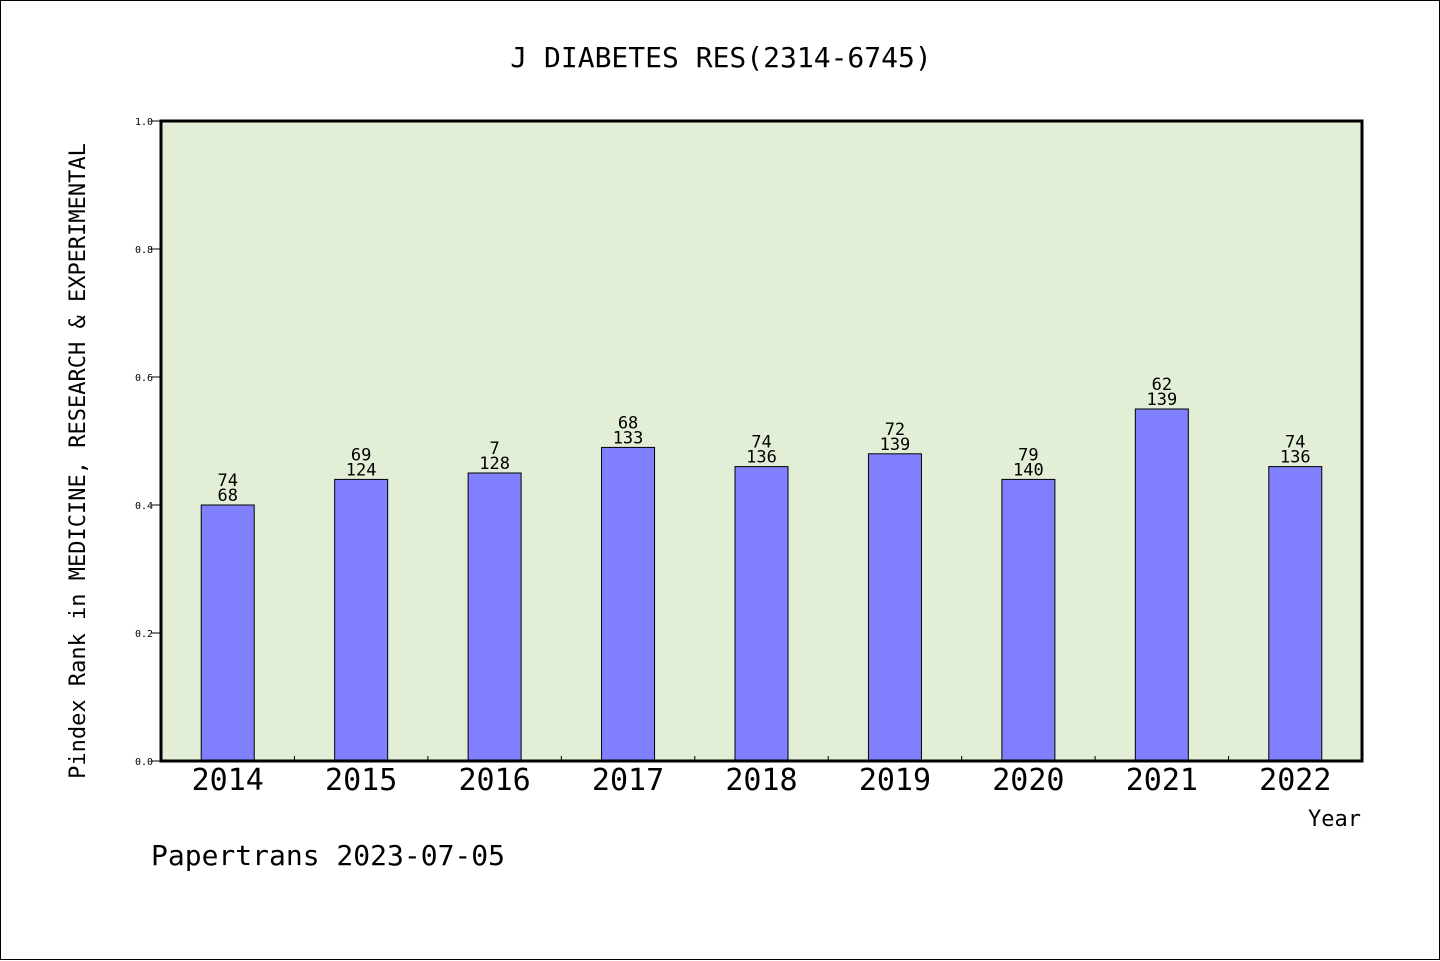 This screenshot has height=961, width=1440. What do you see at coordinates (148, 442) in the screenshot?
I see `y-axis: 0.0 0.2 0.4 0.6 0.8 1.0` at bounding box center [148, 442].